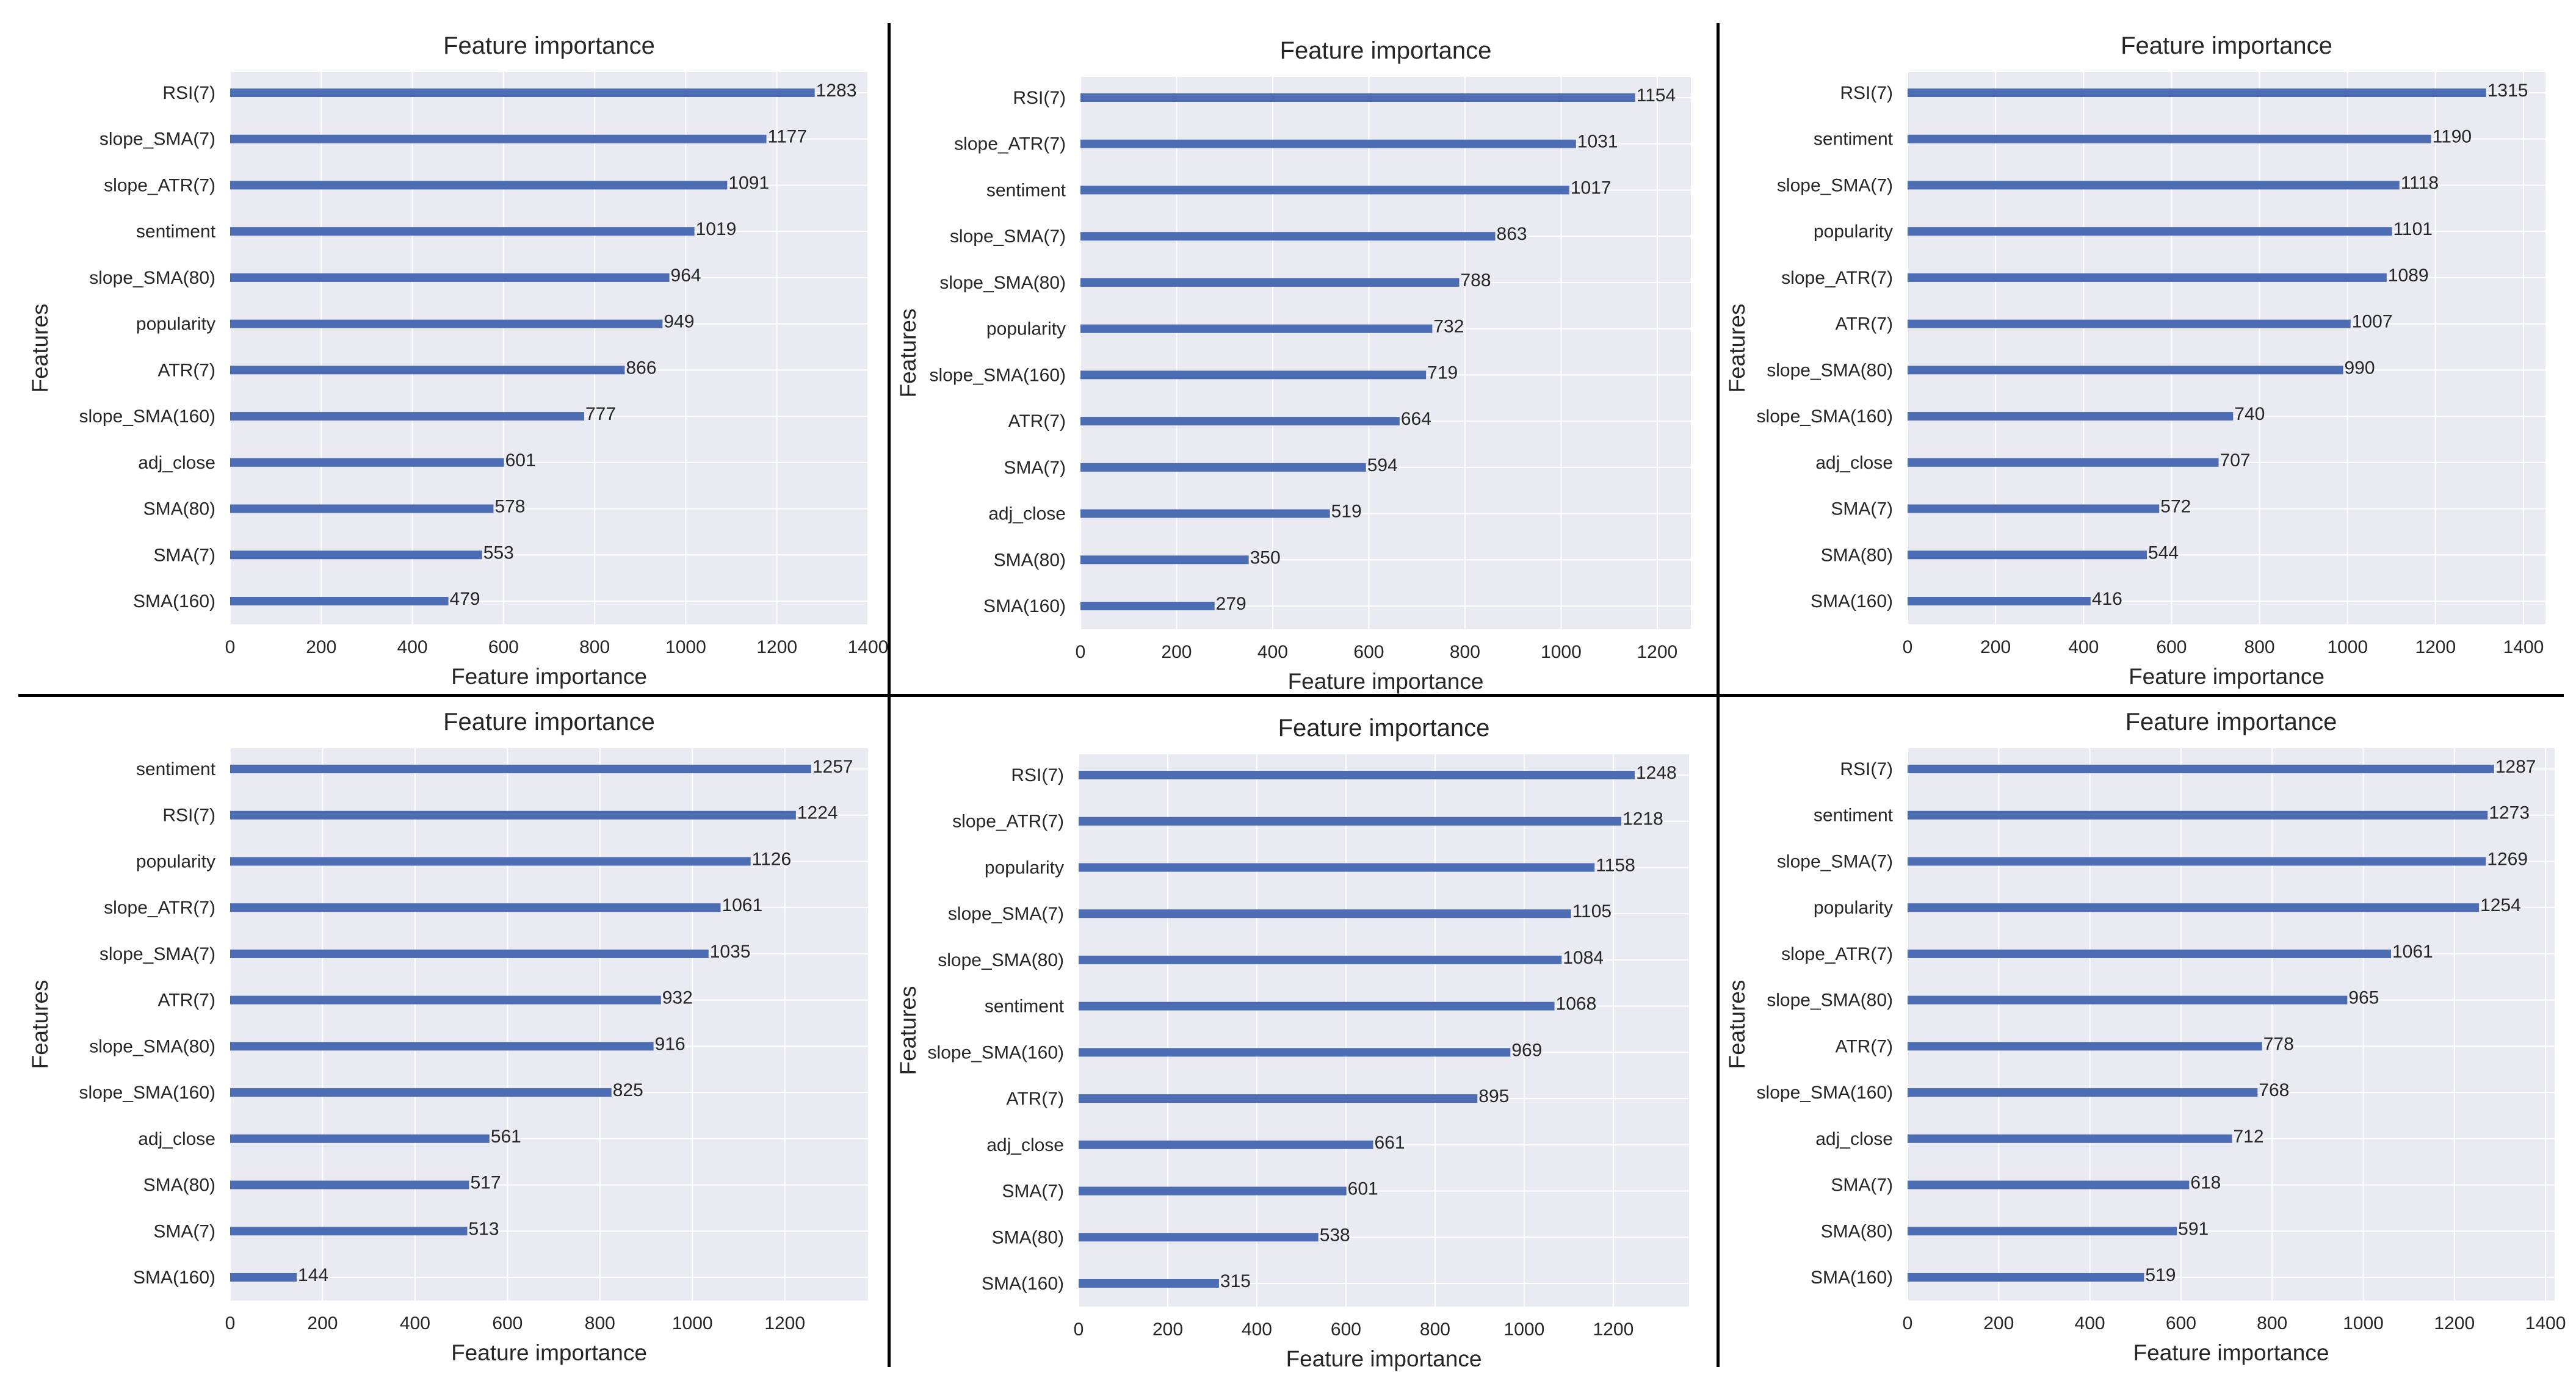 This screenshot has height=1400, width=2576. I want to click on value-label-rsi-7: 1287, so click(2515, 767).